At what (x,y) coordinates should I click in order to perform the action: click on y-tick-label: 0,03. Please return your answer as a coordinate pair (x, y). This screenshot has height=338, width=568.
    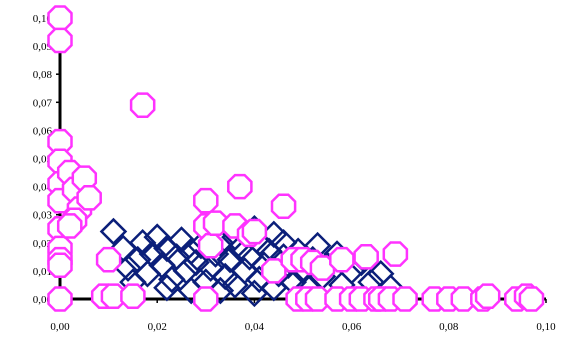
    Looking at the image, I should click on (43, 216).